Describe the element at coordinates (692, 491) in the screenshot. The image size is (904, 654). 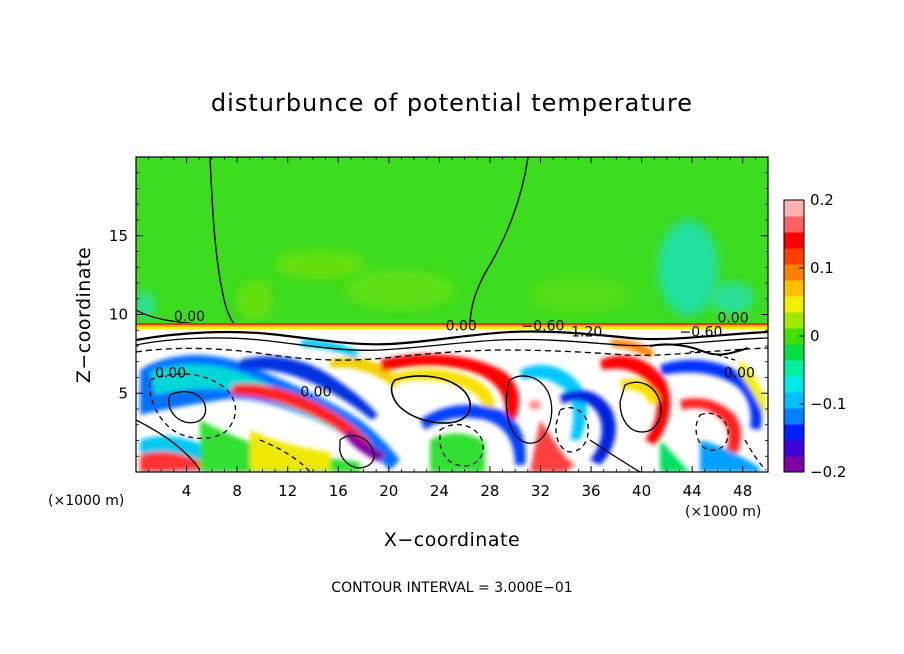
I see `x-tick-label: 44` at that location.